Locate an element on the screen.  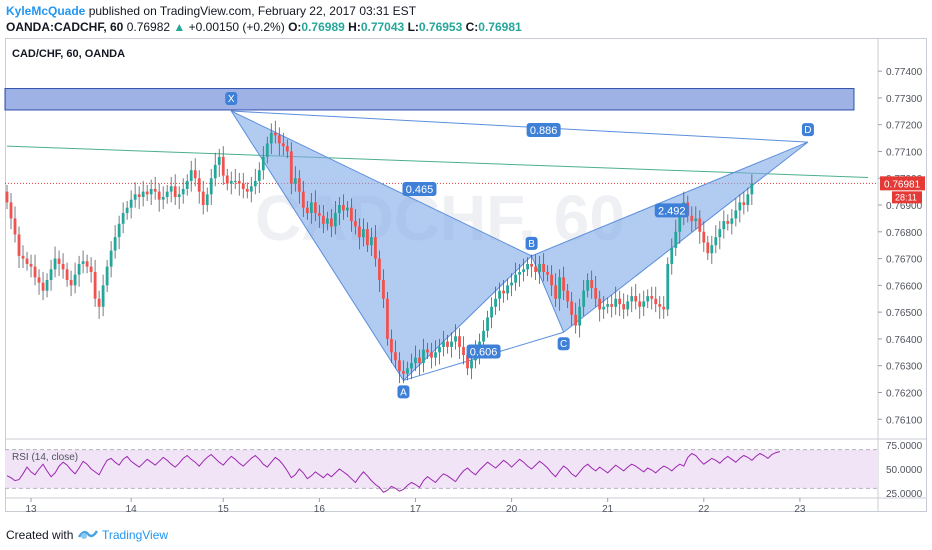
fib-ratio-label: 0.886 is located at coordinates (544, 131).